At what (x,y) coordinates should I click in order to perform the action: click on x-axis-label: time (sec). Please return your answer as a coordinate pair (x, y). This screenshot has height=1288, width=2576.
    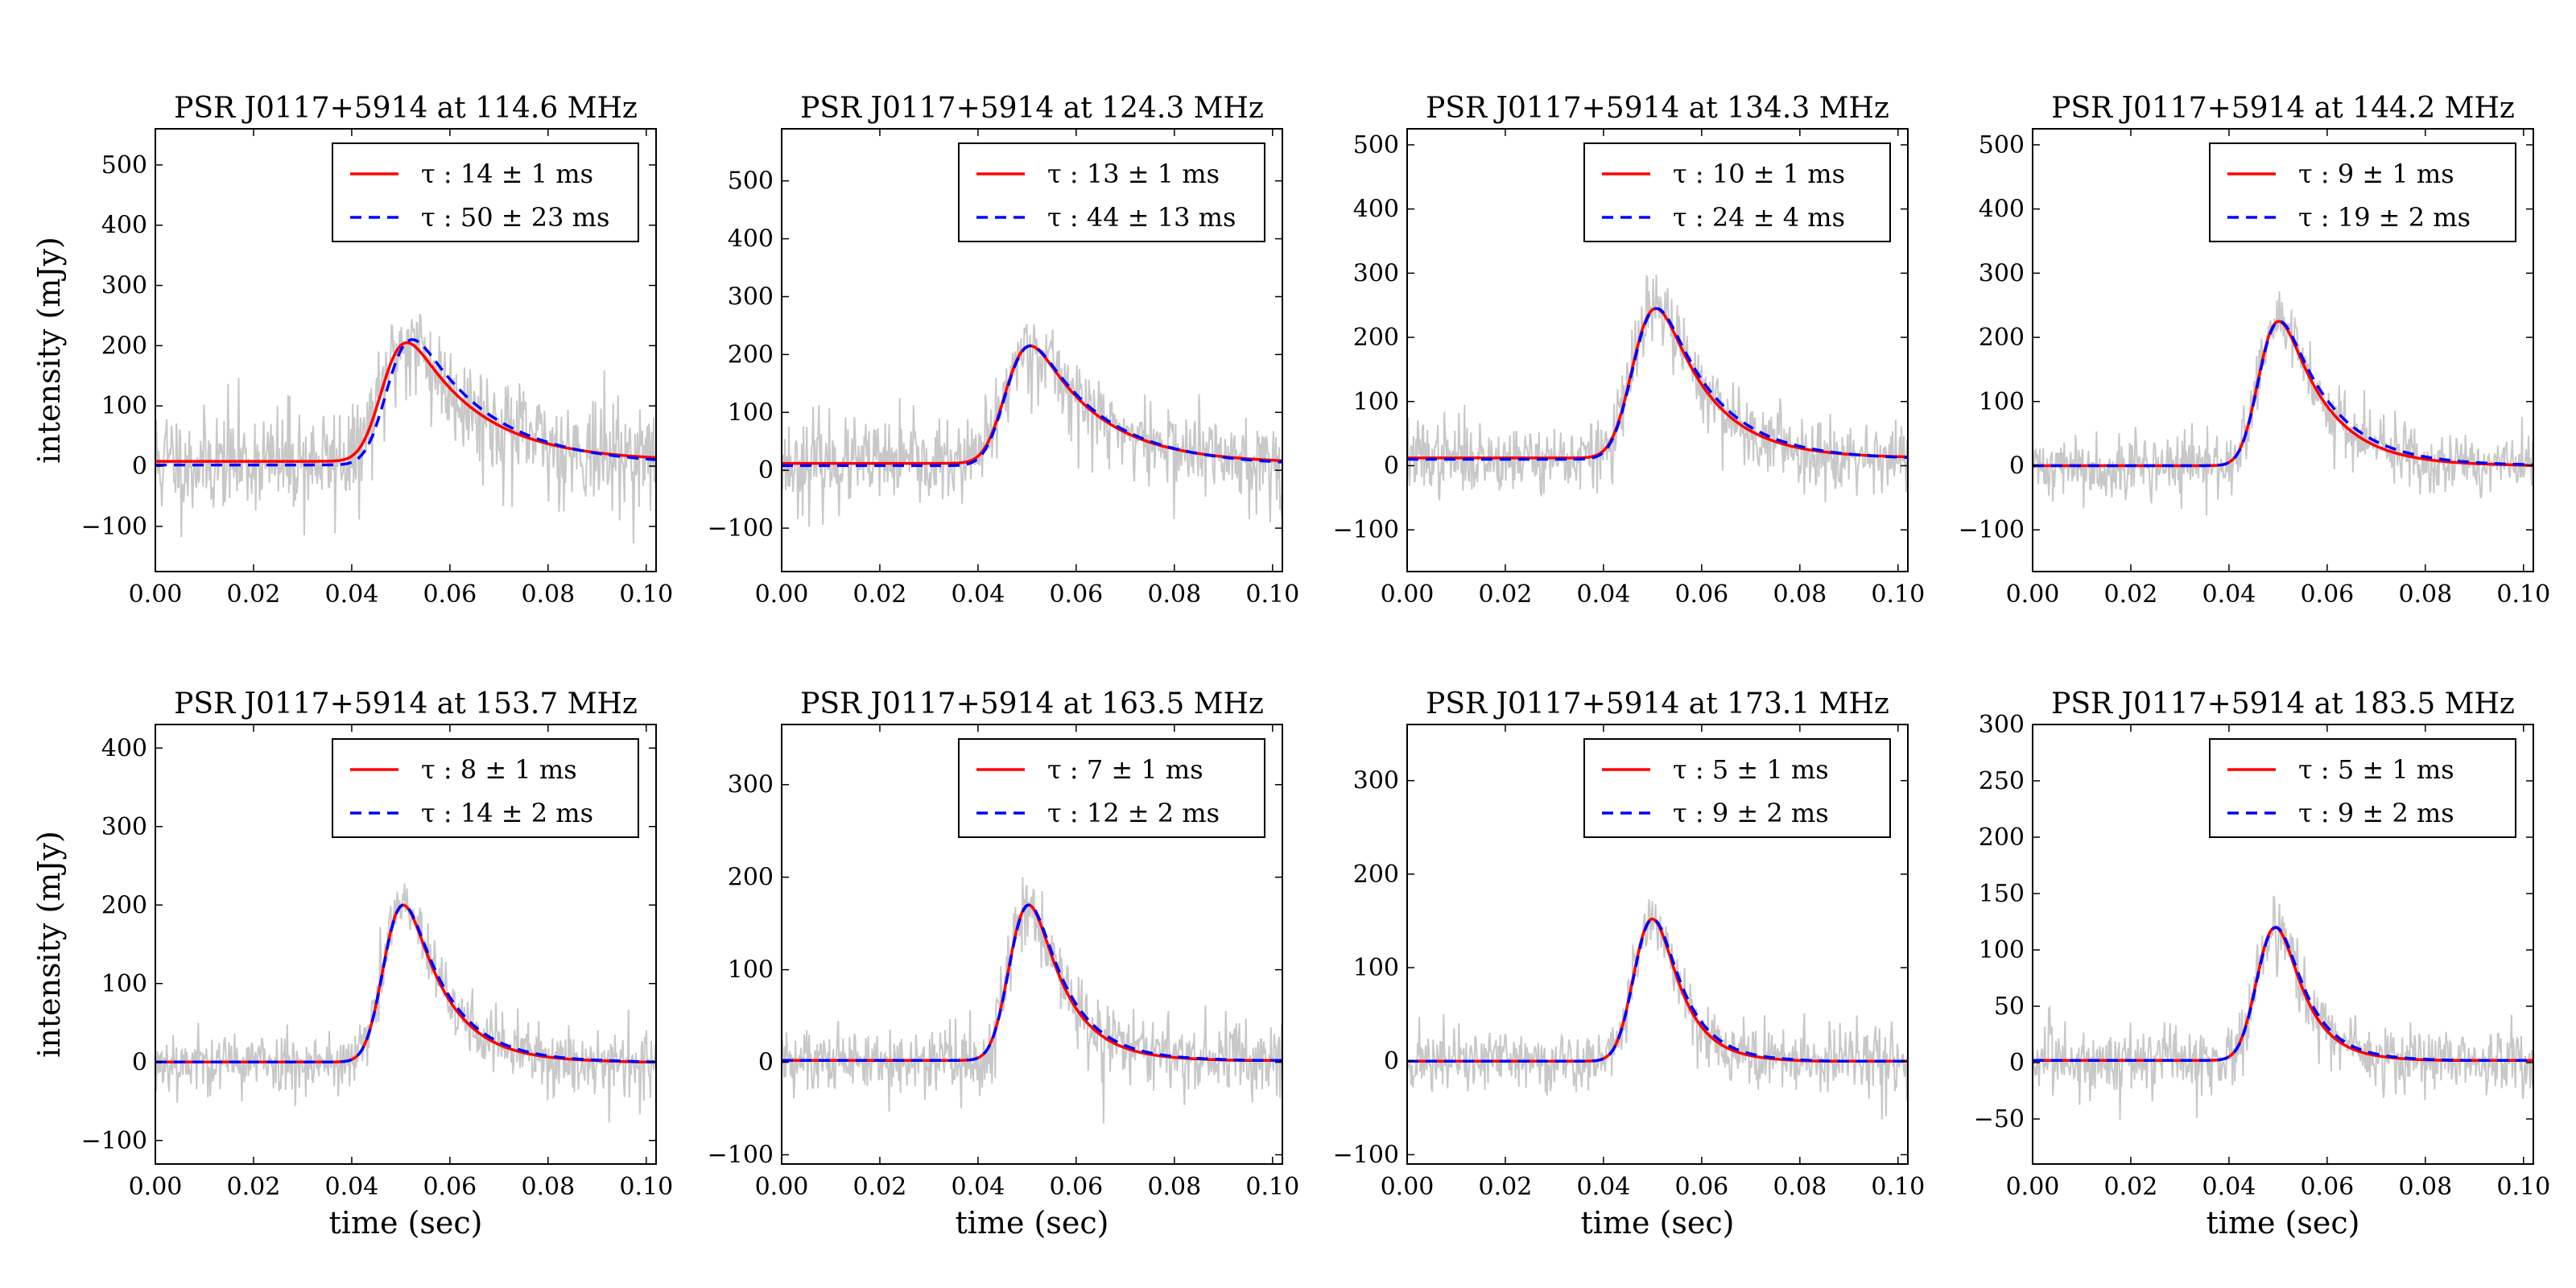
    Looking at the image, I should click on (406, 1223).